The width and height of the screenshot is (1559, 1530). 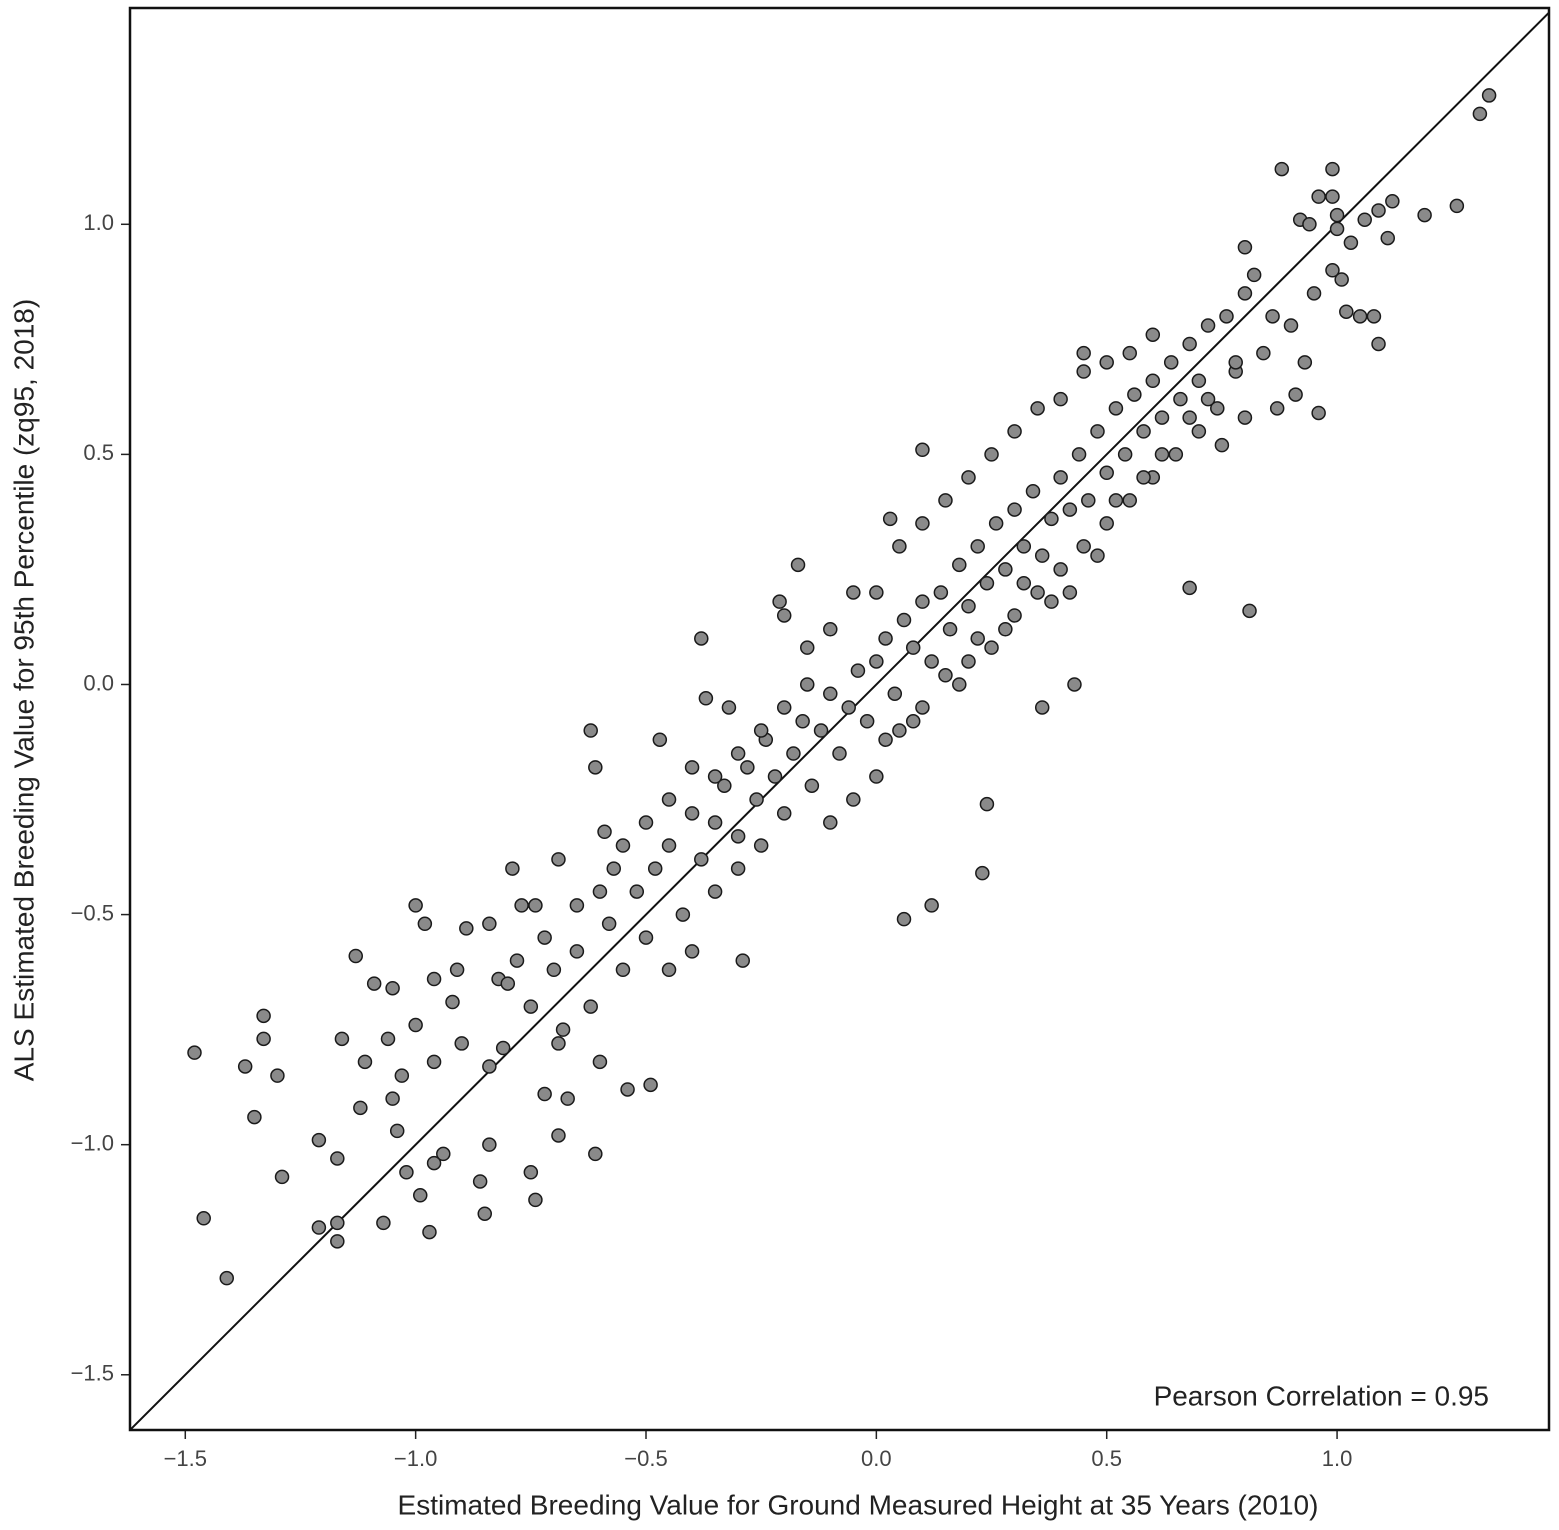 I want to click on y-tick-label: −0.5, so click(x=92, y=912).